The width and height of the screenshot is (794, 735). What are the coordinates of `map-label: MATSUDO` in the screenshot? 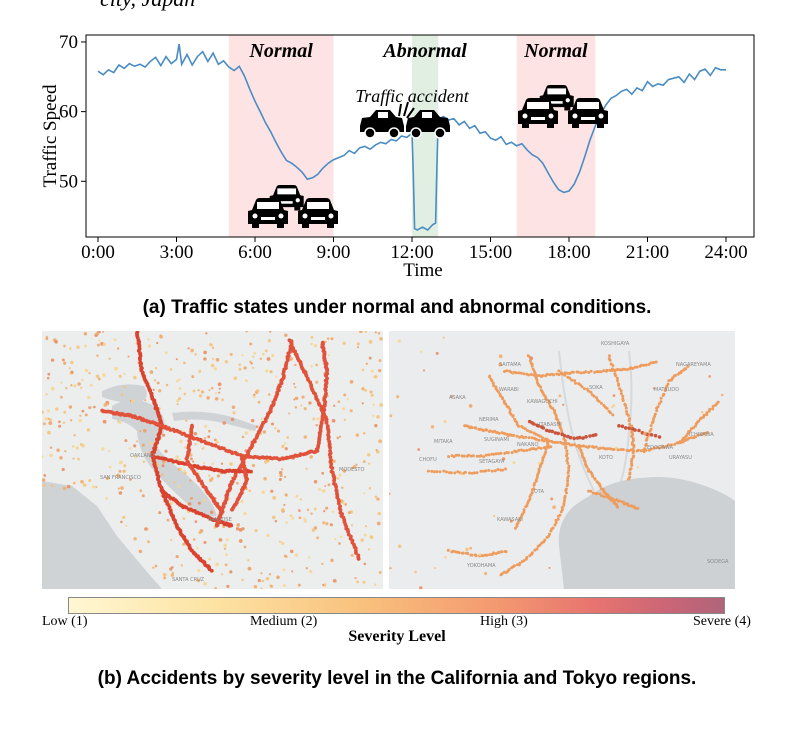 It's located at (666, 390).